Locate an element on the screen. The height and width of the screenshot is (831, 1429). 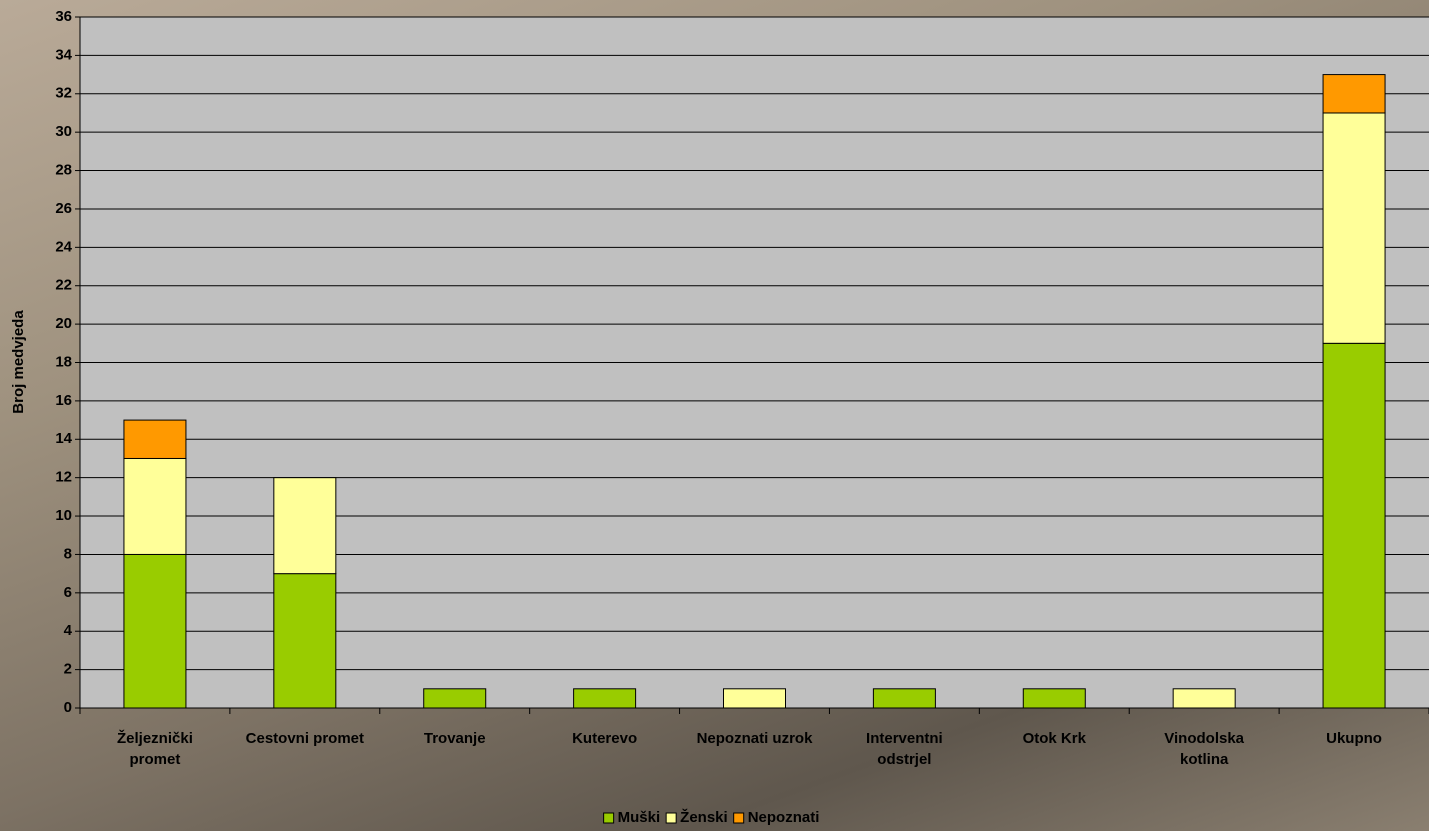
y-tick-label: 26 is located at coordinates (63, 208).